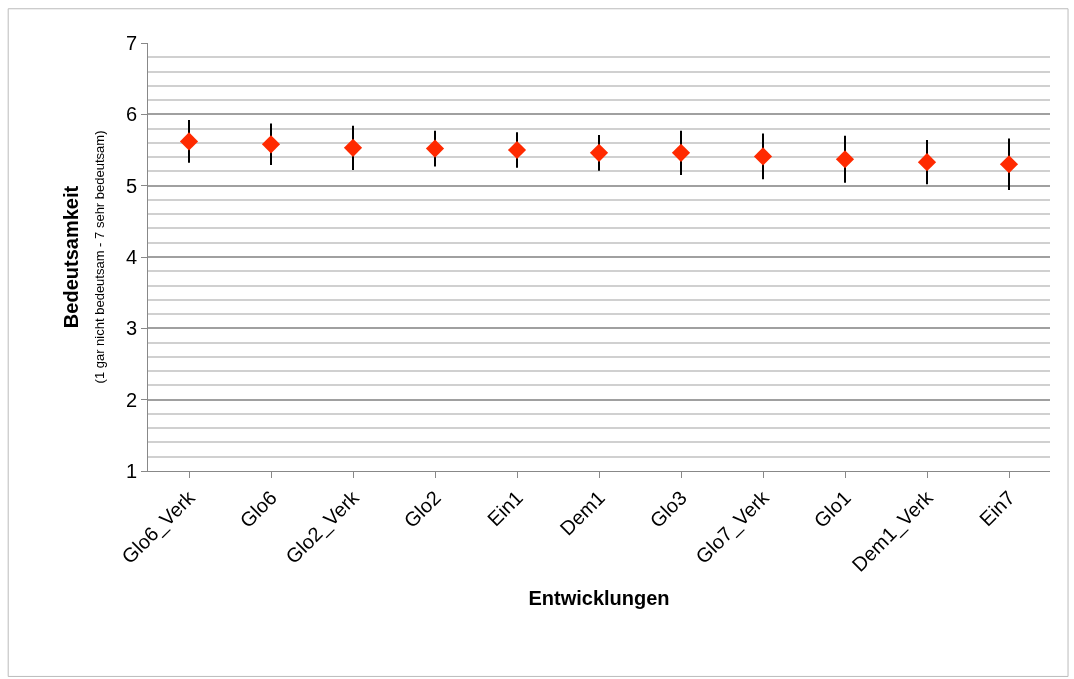  What do you see at coordinates (131, 43) in the screenshot?
I see `y-tick-label: 7` at bounding box center [131, 43].